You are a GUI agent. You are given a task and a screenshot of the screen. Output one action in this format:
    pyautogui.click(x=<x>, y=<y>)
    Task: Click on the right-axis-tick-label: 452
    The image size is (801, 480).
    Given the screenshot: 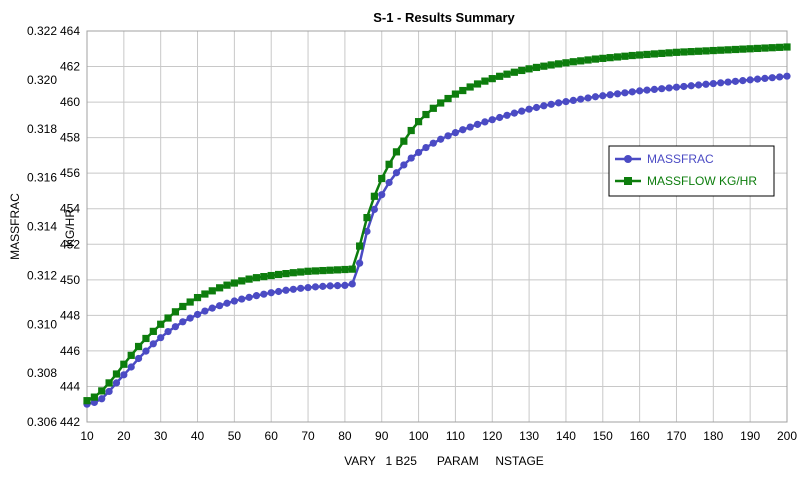 What is the action you would take?
    pyautogui.click(x=70, y=244)
    